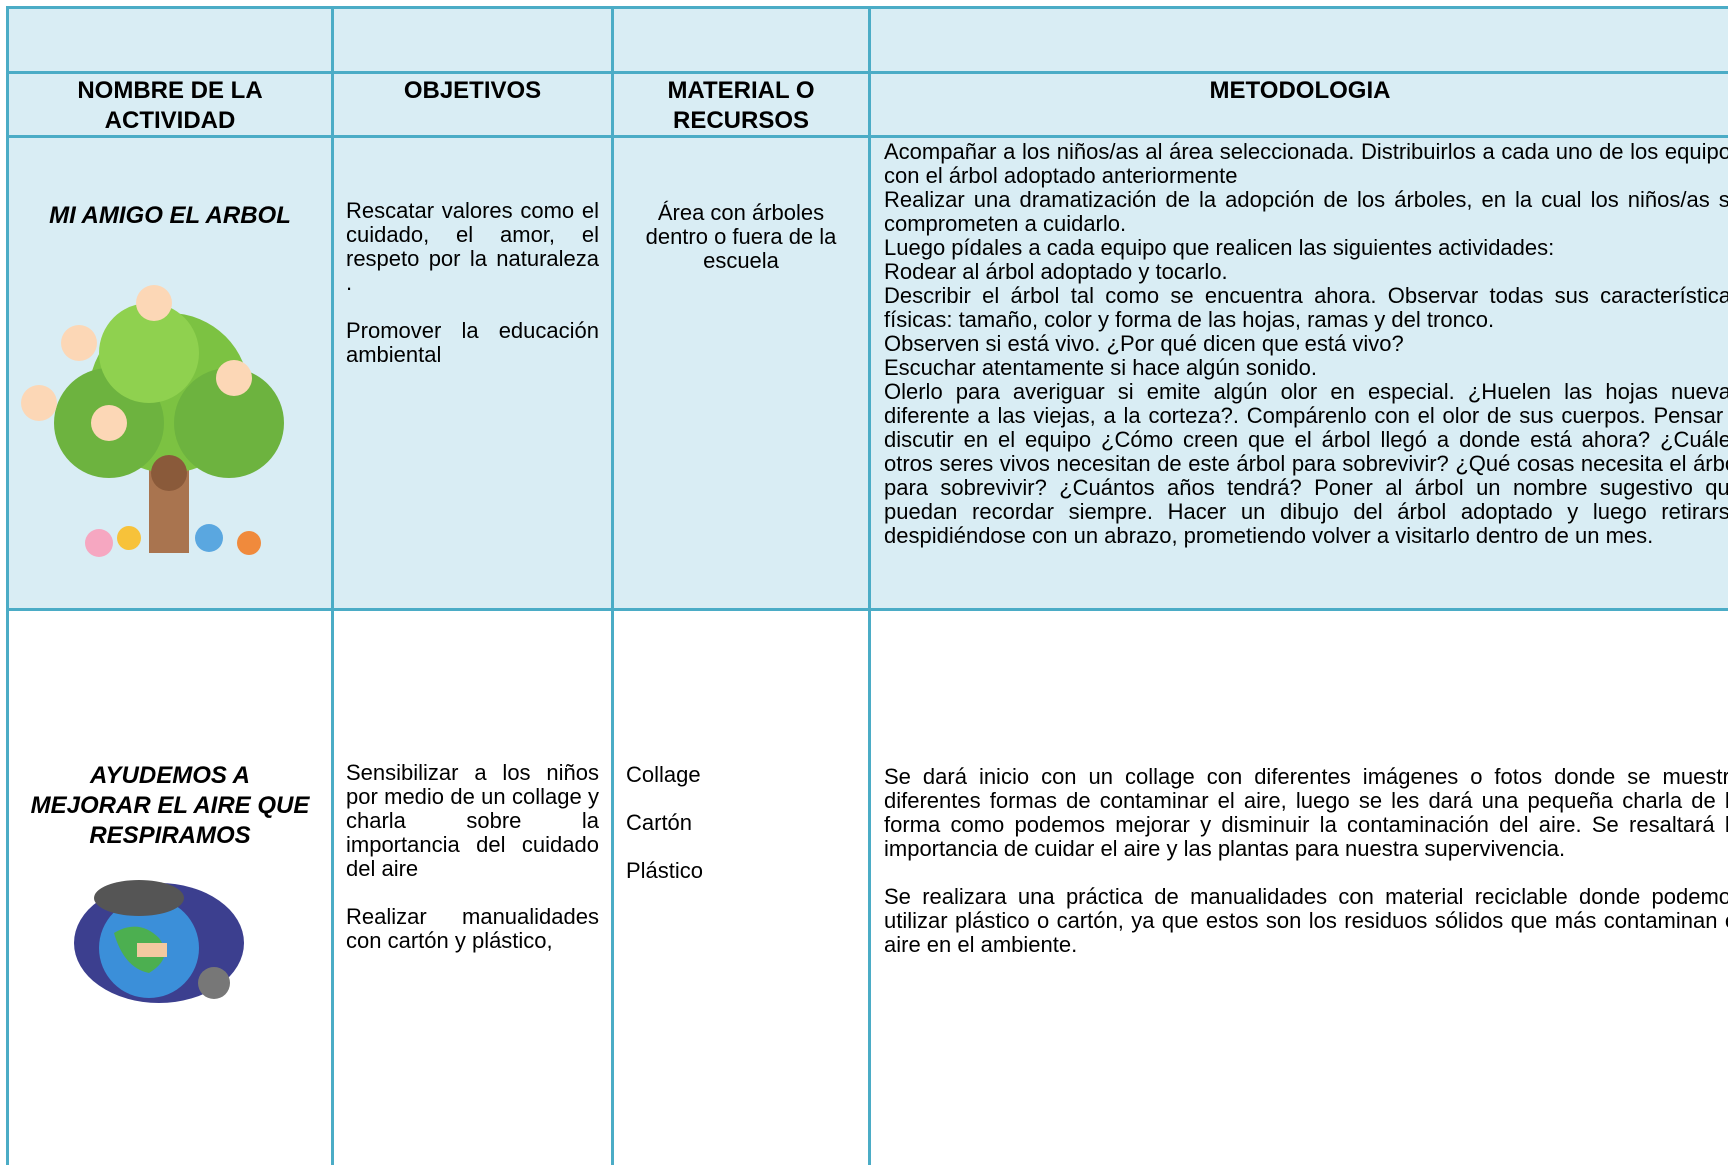  I want to click on header-text: NOMBRE DE LA ACTIVIDAD, so click(170, 105).